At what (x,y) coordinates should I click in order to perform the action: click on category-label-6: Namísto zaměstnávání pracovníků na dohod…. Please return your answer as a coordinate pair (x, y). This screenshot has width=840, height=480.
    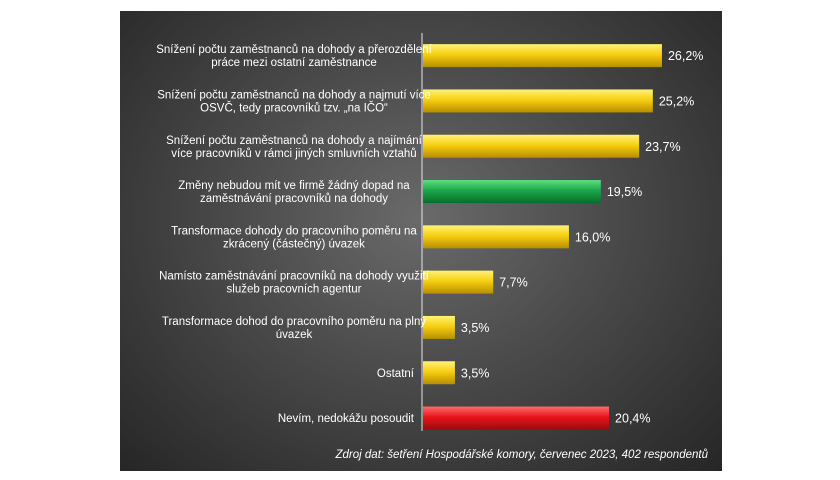
    Looking at the image, I should click on (294, 283).